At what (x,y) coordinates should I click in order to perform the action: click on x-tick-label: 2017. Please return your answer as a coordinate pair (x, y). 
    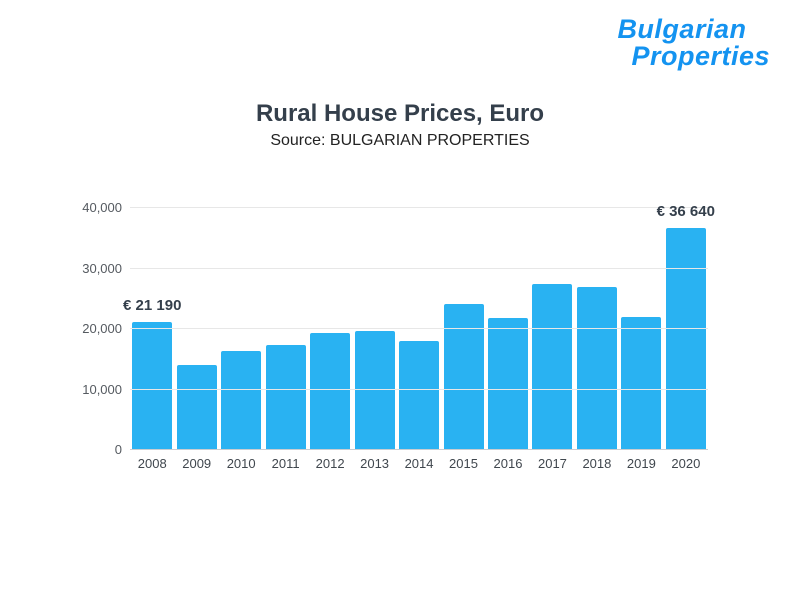
    Looking at the image, I should click on (552, 463).